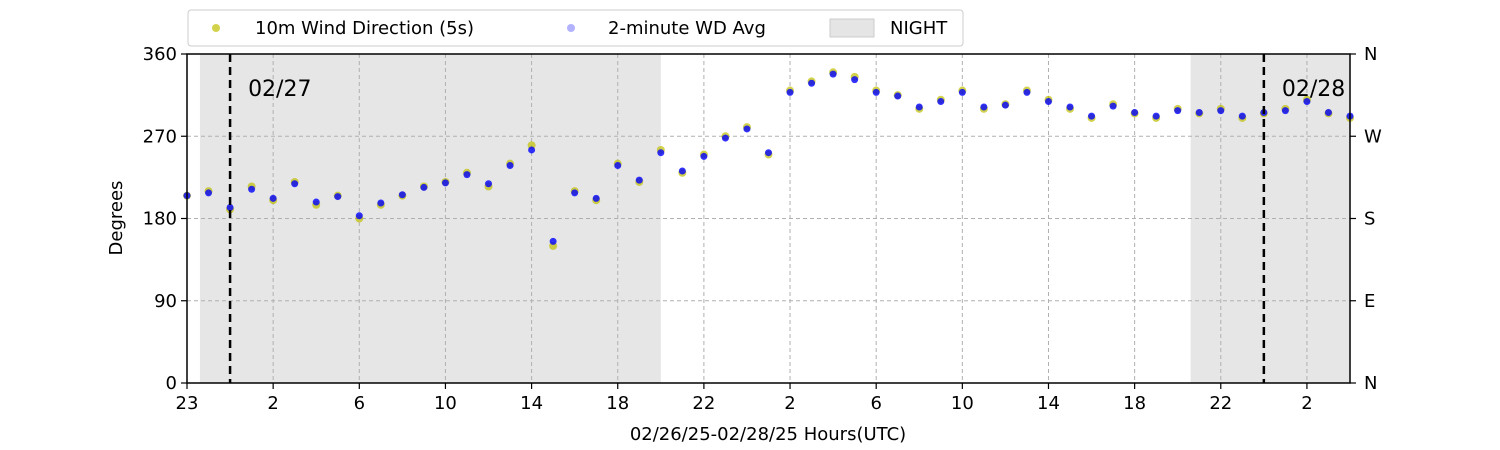  What do you see at coordinates (1313, 89) in the screenshot?
I see `date-marker-label: 02/28` at bounding box center [1313, 89].